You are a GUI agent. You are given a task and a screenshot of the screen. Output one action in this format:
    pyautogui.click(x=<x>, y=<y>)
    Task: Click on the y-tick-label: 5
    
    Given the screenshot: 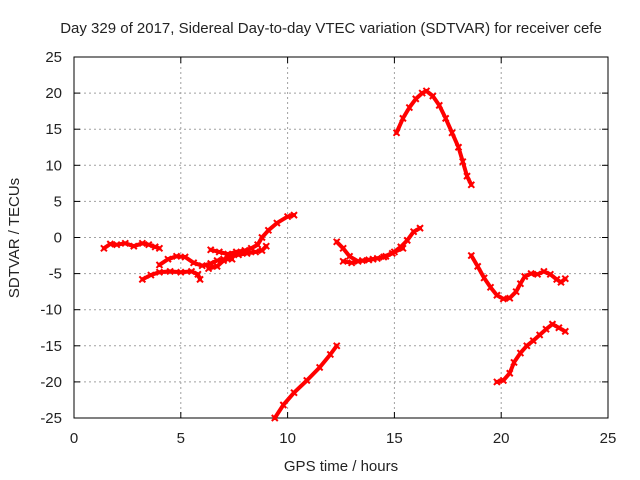 What is the action you would take?
    pyautogui.click(x=58, y=201)
    